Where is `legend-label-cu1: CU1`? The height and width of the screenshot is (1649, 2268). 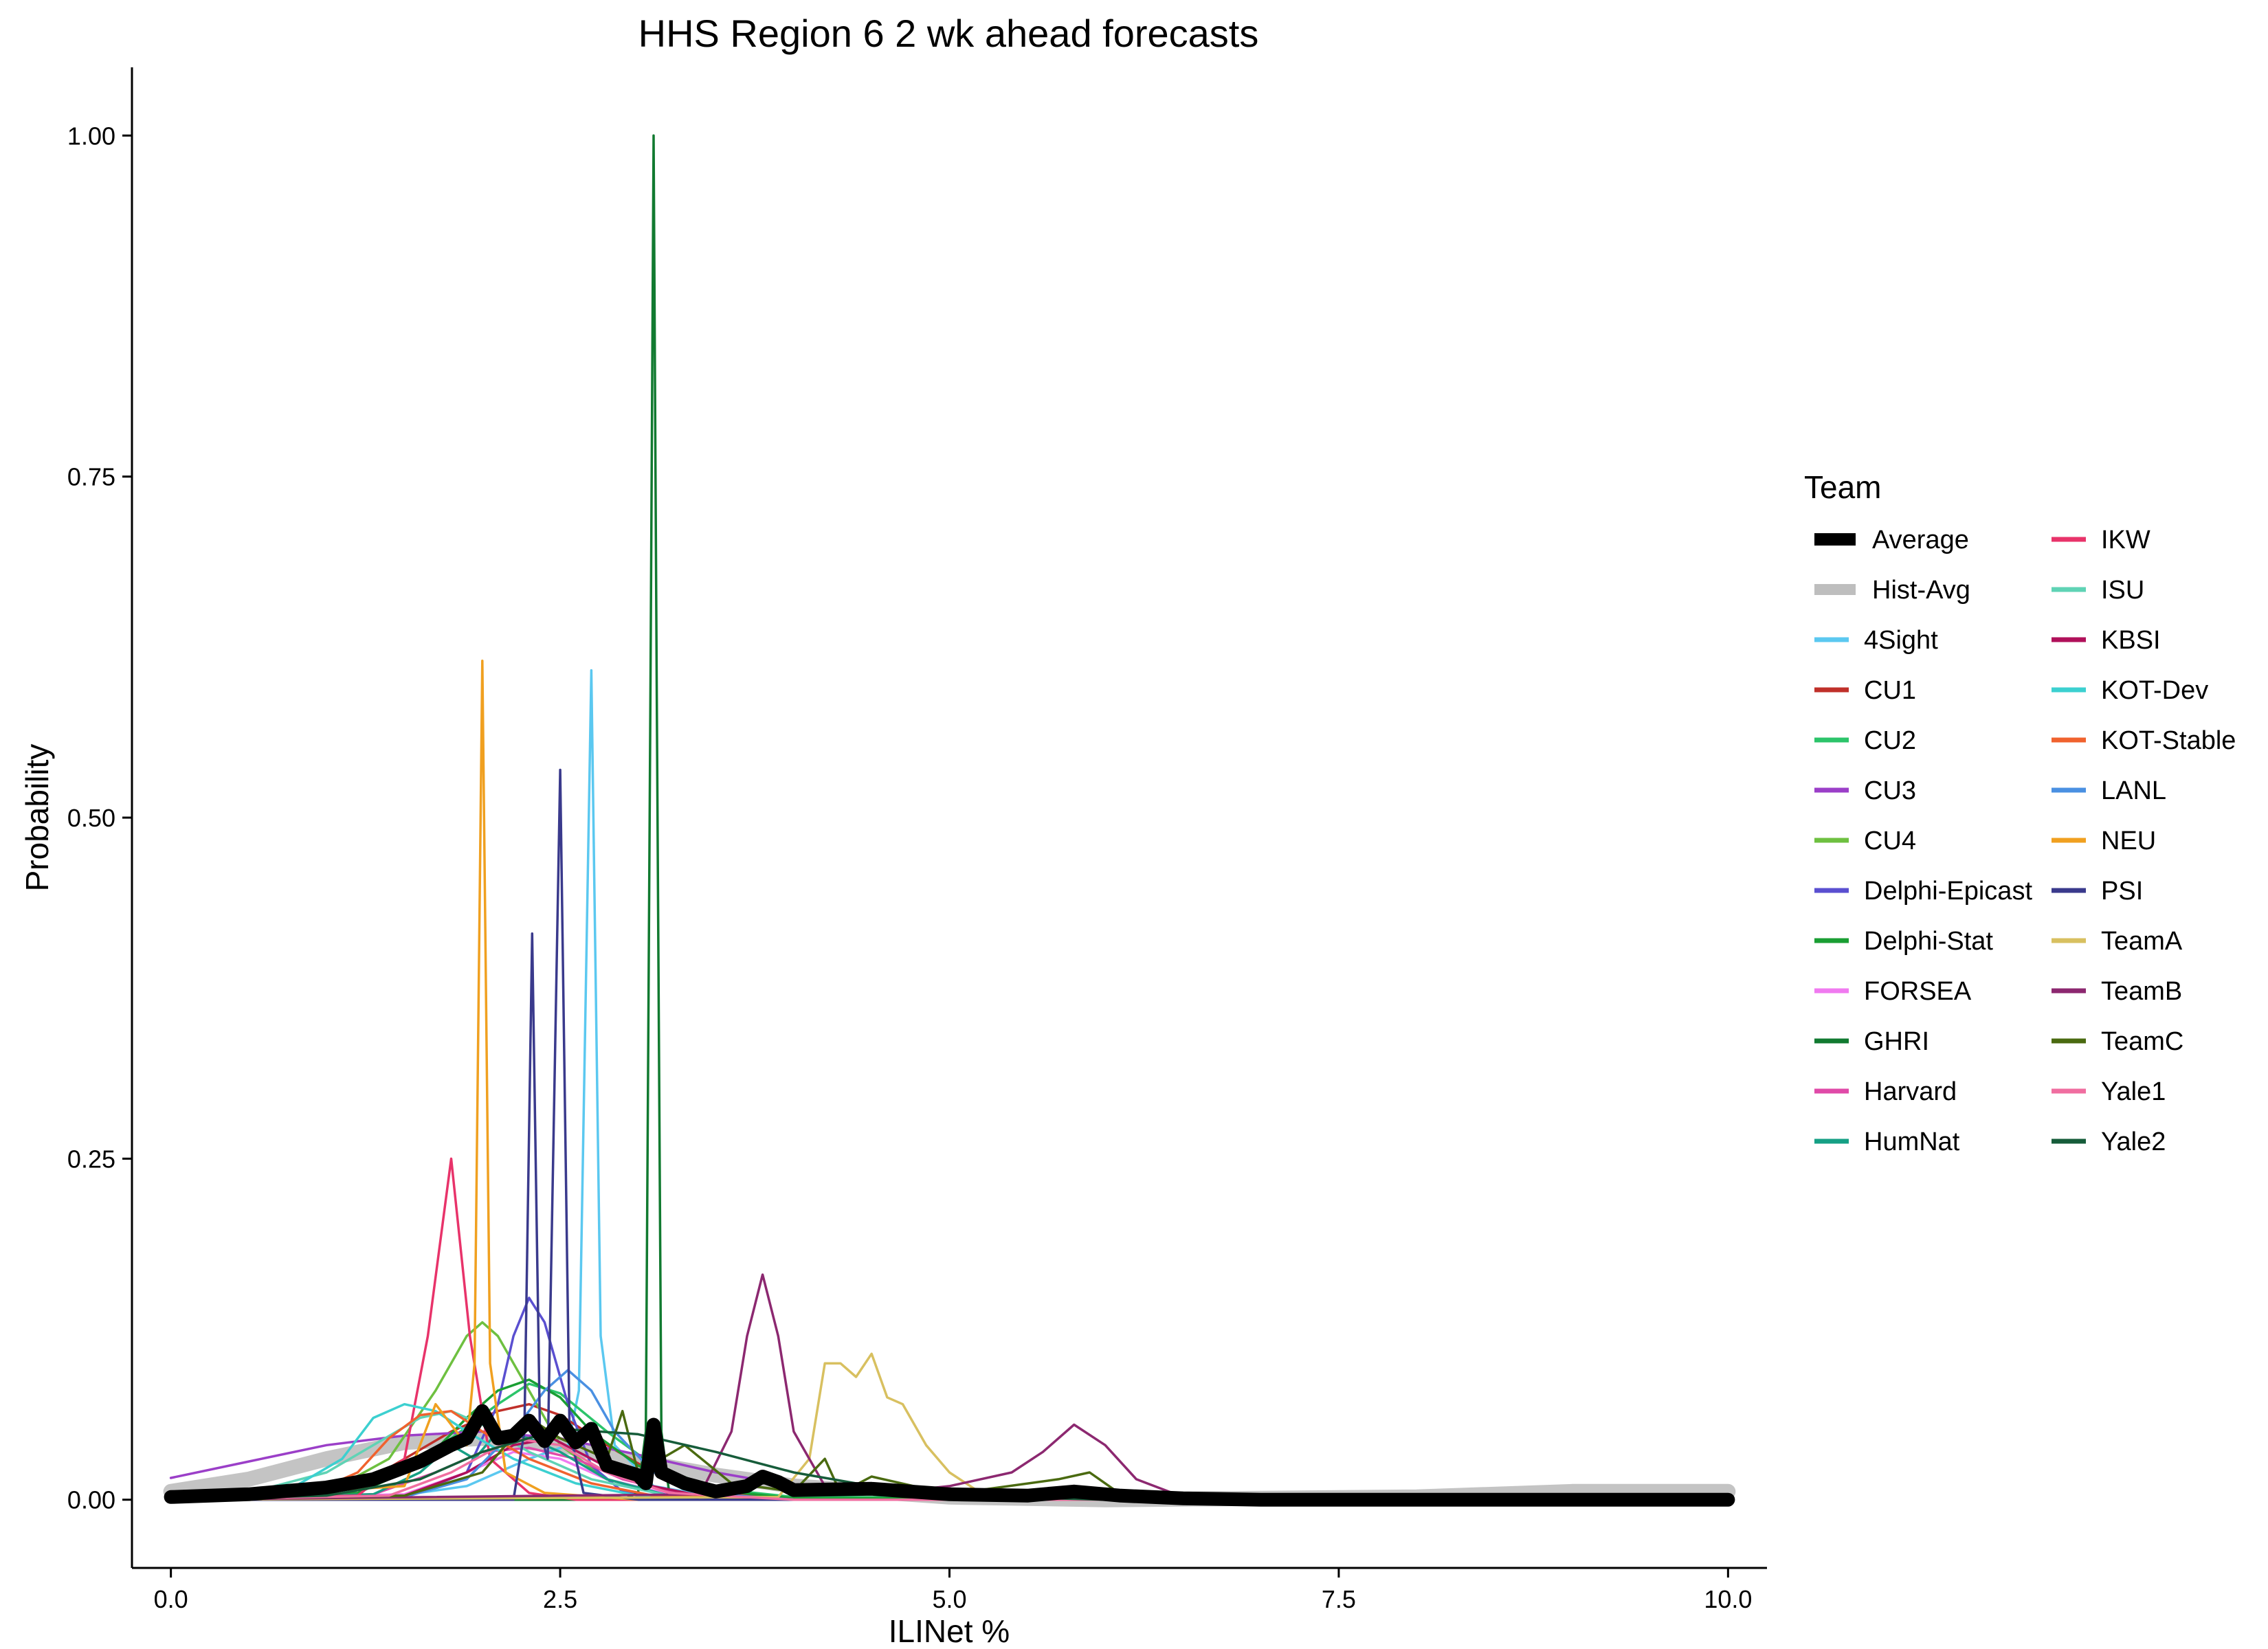 legend-label-cu1: CU1 is located at coordinates (1890, 690).